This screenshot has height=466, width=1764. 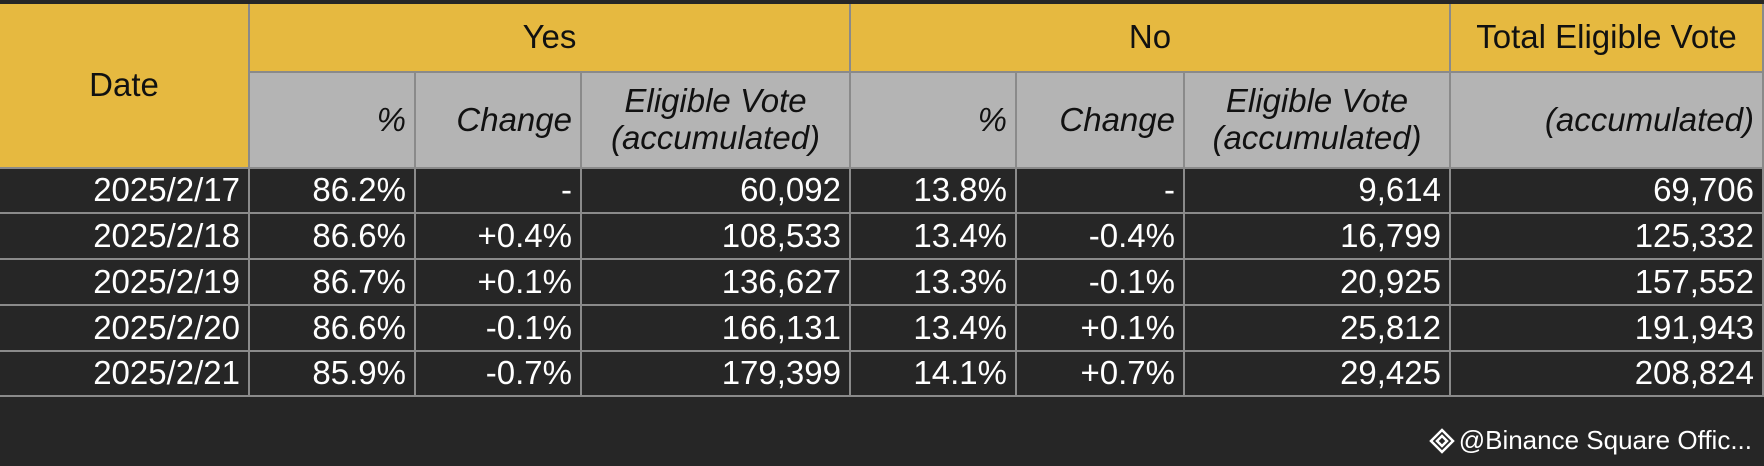 What do you see at coordinates (1607, 237) in the screenshot?
I see `value-cell: 125,332` at bounding box center [1607, 237].